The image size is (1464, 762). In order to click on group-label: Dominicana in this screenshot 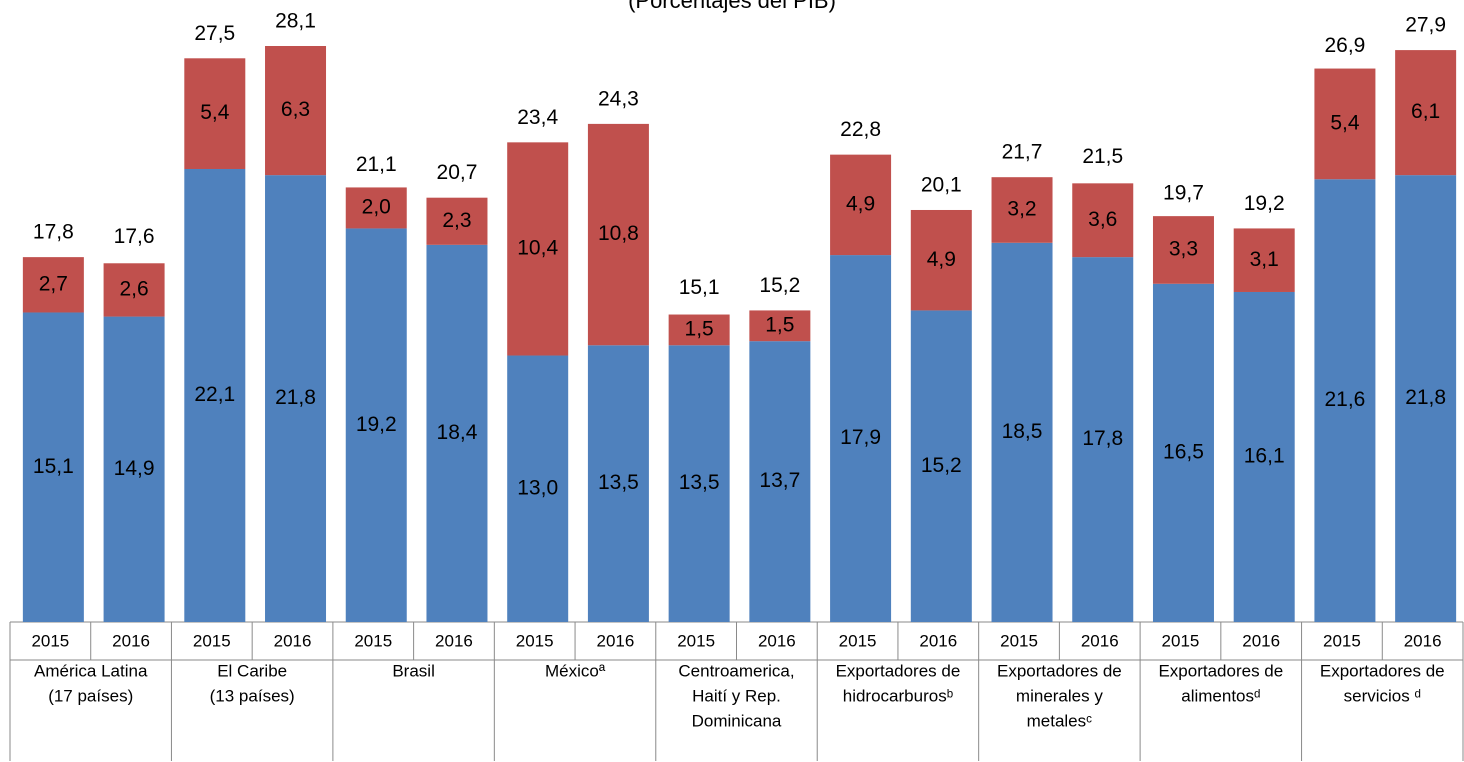, I will do `click(737, 720)`.